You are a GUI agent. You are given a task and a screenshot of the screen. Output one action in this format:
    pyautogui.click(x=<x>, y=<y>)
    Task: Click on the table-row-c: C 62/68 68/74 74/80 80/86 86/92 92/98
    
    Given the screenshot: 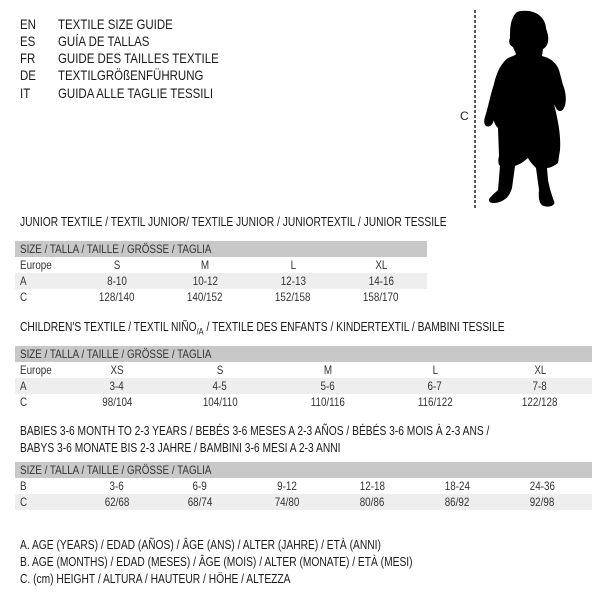 What is the action you would take?
    pyautogui.click(x=303, y=502)
    